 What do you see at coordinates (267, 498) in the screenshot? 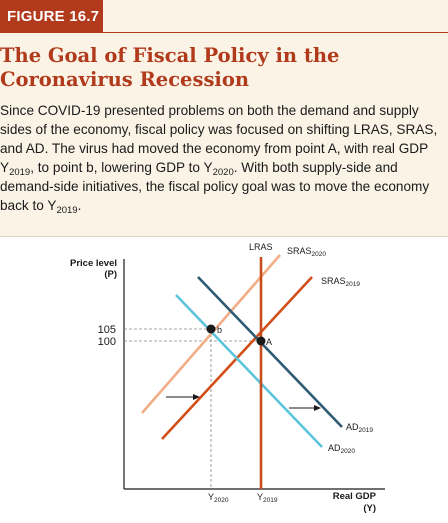
I see `x-tick-y2019: Y2019` at bounding box center [267, 498].